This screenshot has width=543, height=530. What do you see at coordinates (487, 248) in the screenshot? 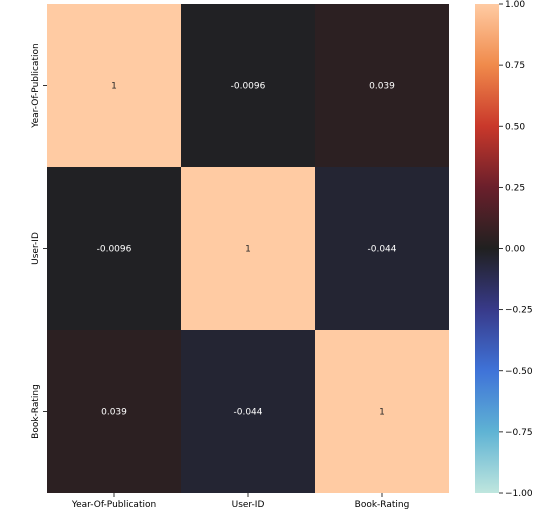
I see `colorbar-gradient` at bounding box center [487, 248].